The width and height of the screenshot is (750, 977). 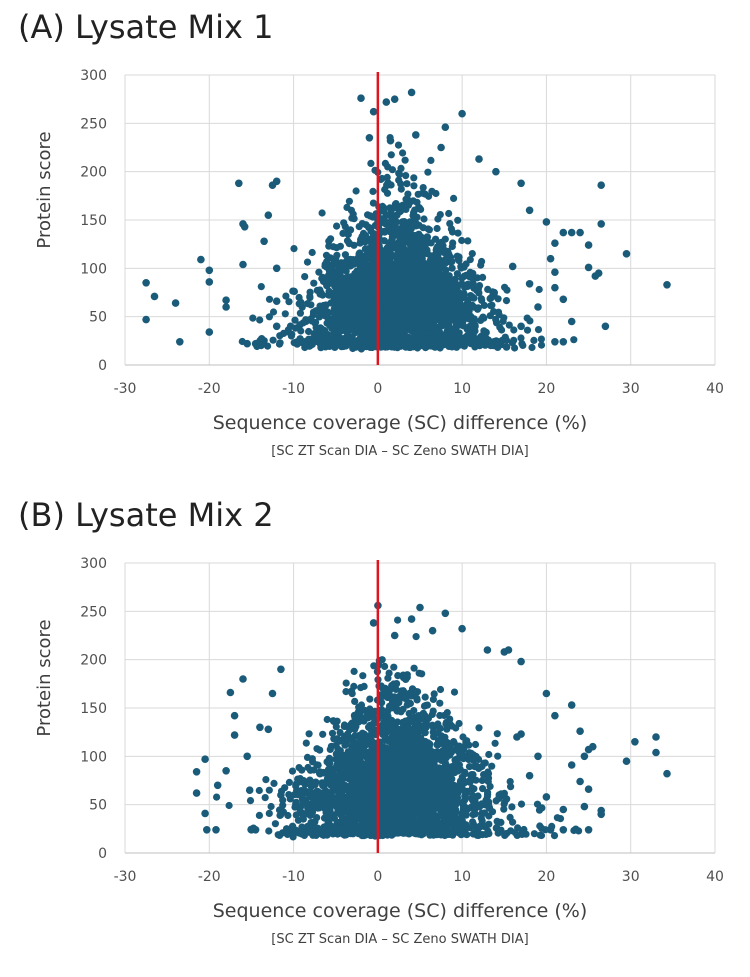 I want to click on x-tick-label: -30, so click(x=125, y=877).